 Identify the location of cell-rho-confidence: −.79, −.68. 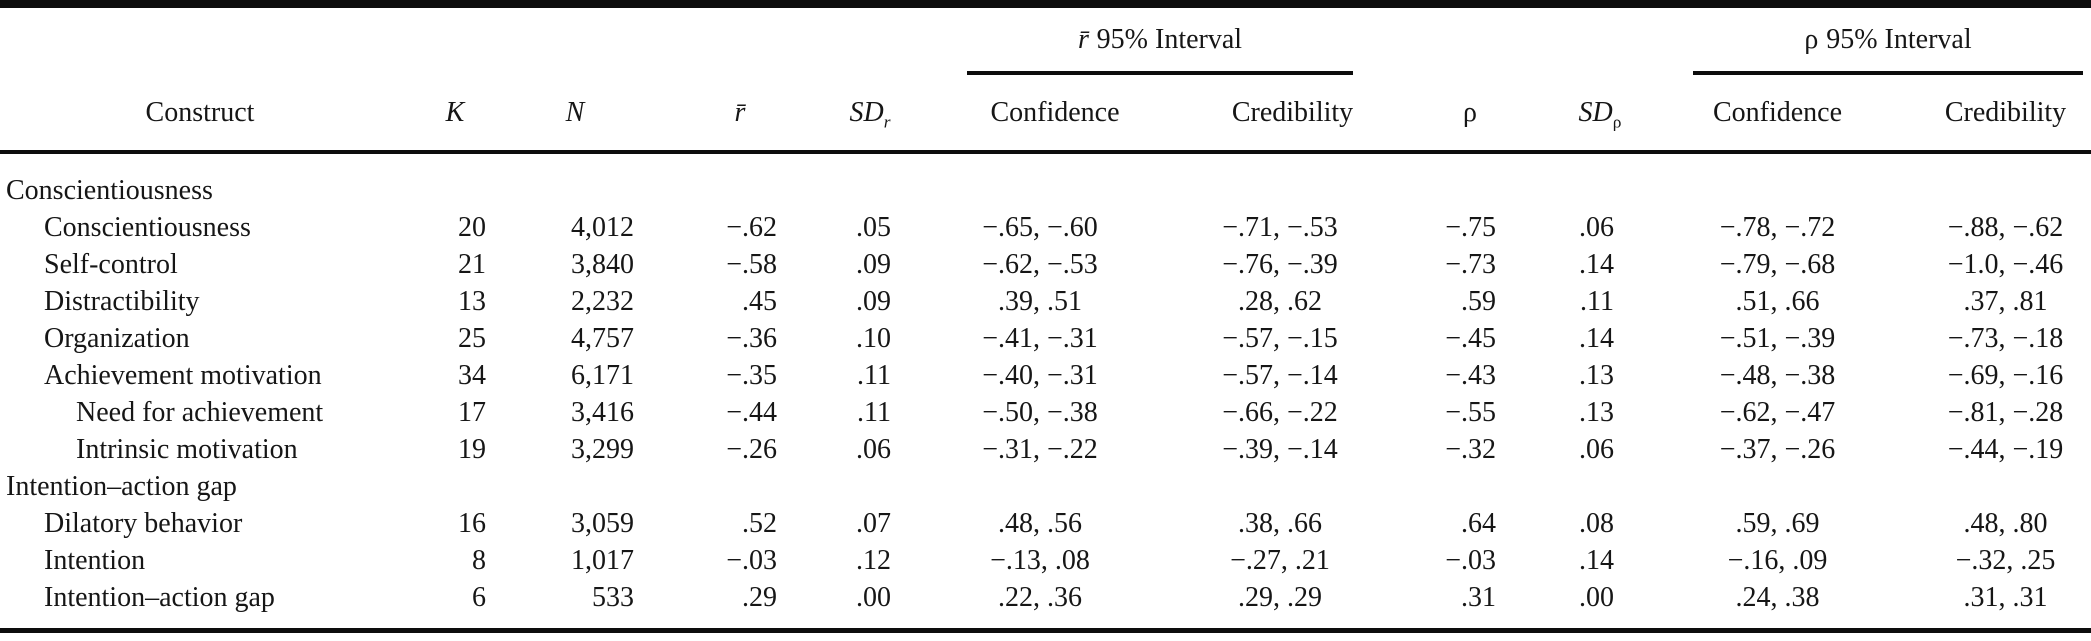
(1777, 264).